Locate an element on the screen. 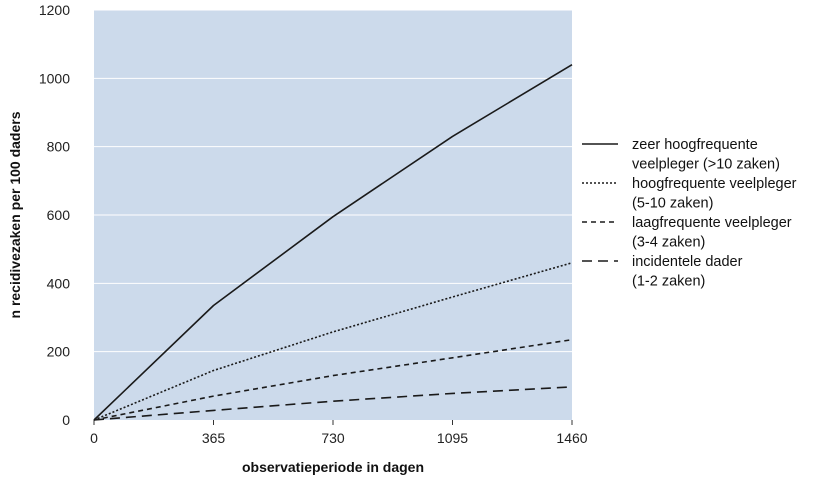 This screenshot has width=840, height=480. legend-label: (5-10 zaken) is located at coordinates (672, 204).